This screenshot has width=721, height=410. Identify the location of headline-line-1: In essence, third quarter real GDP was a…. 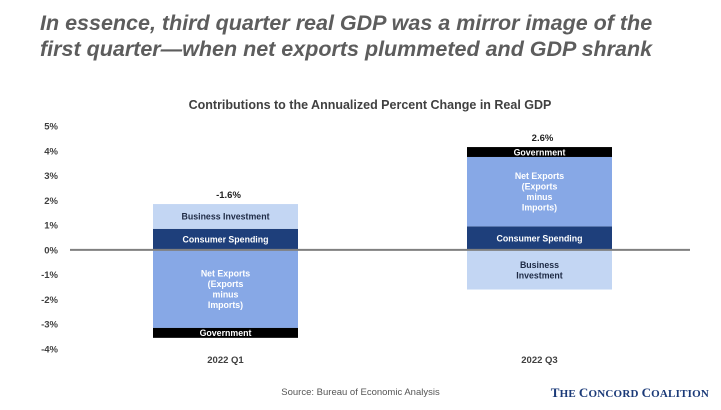
(346, 23).